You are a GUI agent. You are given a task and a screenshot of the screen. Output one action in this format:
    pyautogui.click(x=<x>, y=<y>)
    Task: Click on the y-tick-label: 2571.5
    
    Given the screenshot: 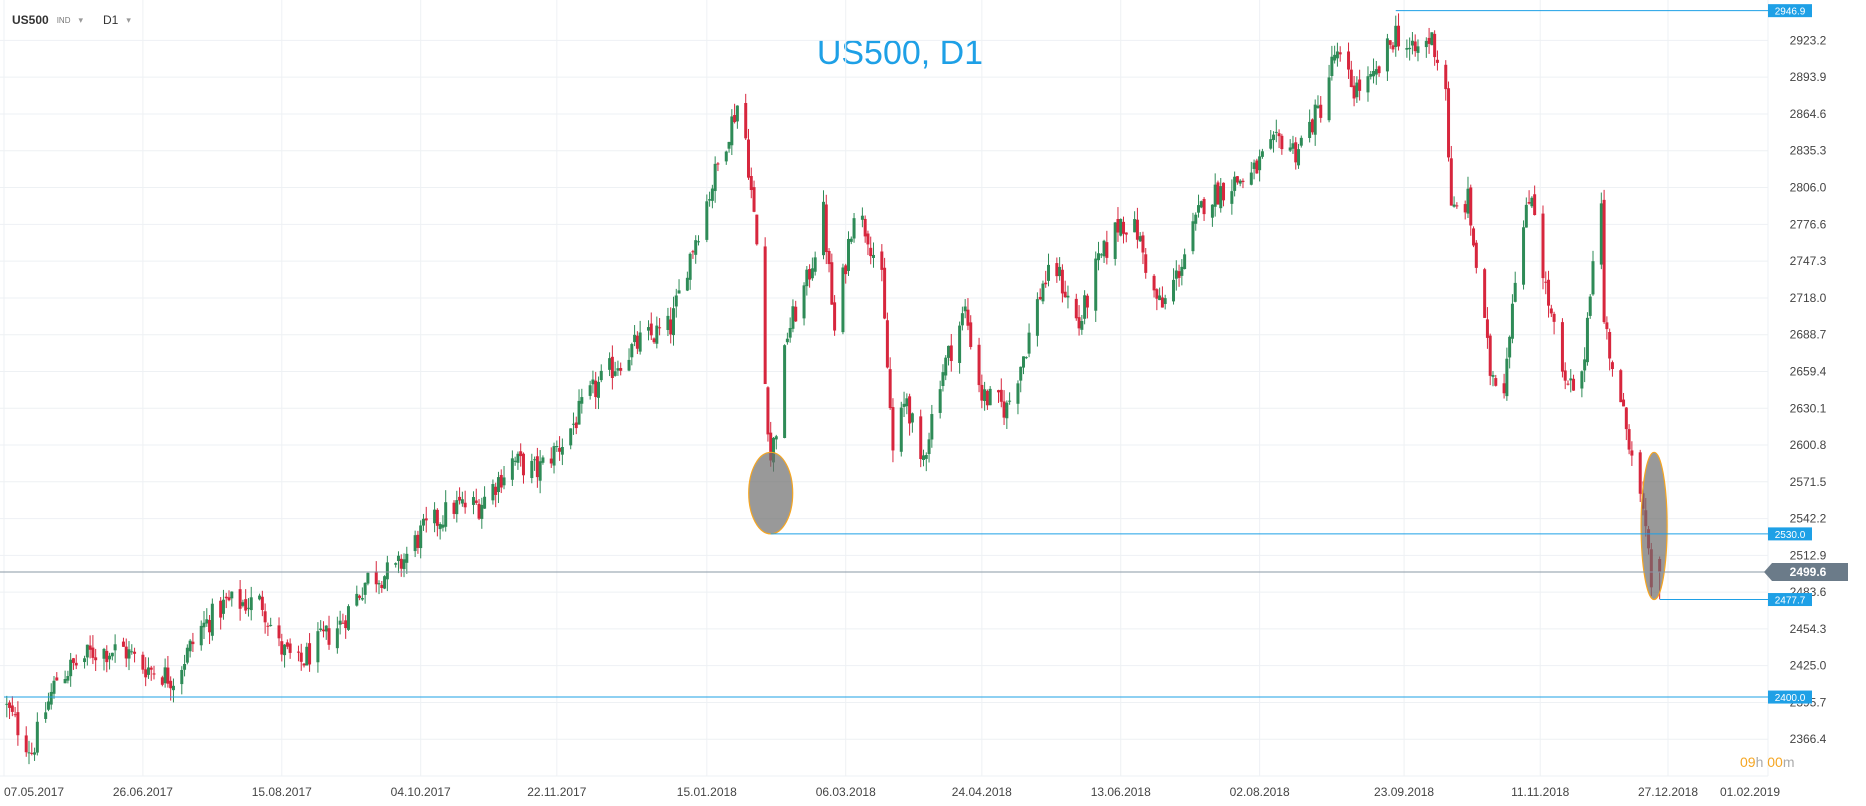 What is the action you would take?
    pyautogui.click(x=1808, y=482)
    